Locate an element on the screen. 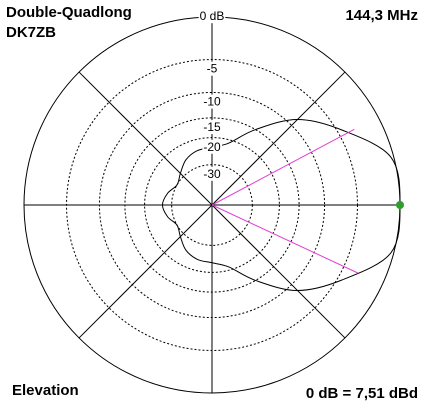  max-marker is located at coordinates (400, 205).